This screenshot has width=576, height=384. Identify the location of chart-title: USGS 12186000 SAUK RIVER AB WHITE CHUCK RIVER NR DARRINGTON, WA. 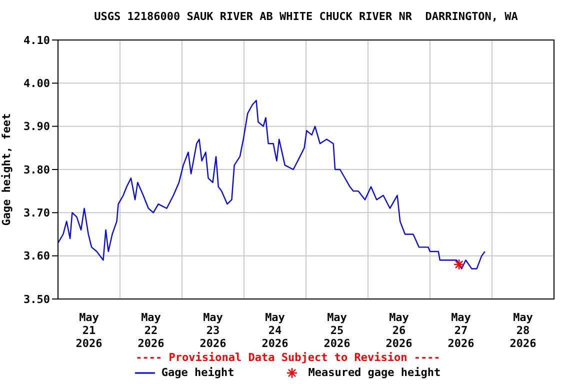
(306, 16).